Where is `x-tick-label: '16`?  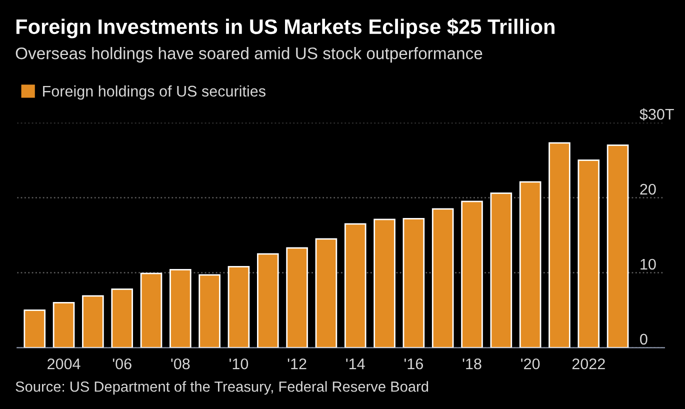
x-tick-label: '16 is located at coordinates (413, 364).